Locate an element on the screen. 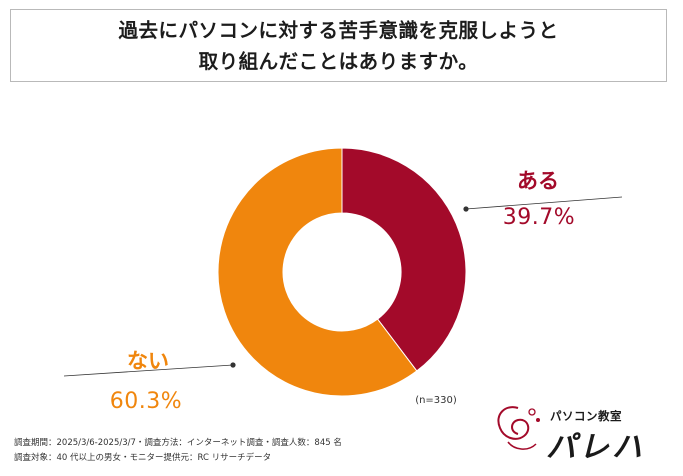  question-title-box: 過去にパソコンに対する苦手意識を克服しようと 取り組んだことはありますか。 is located at coordinates (338, 45).